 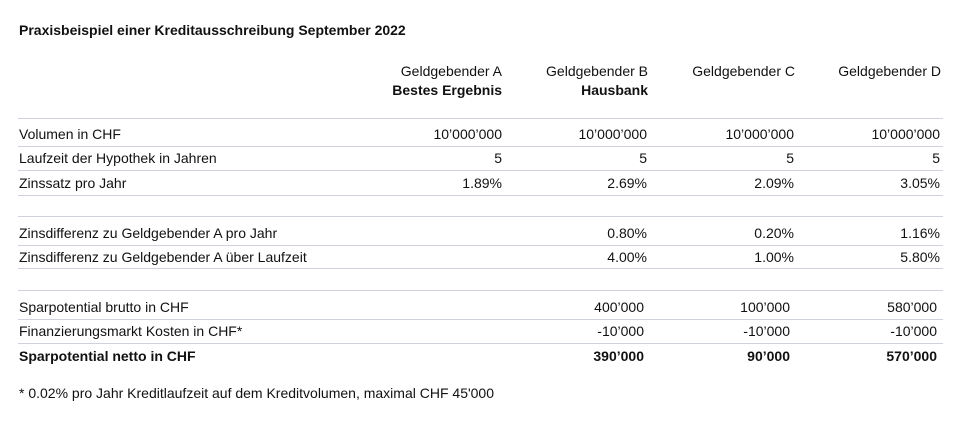 I want to click on cell-c: 5, so click(x=790, y=158).